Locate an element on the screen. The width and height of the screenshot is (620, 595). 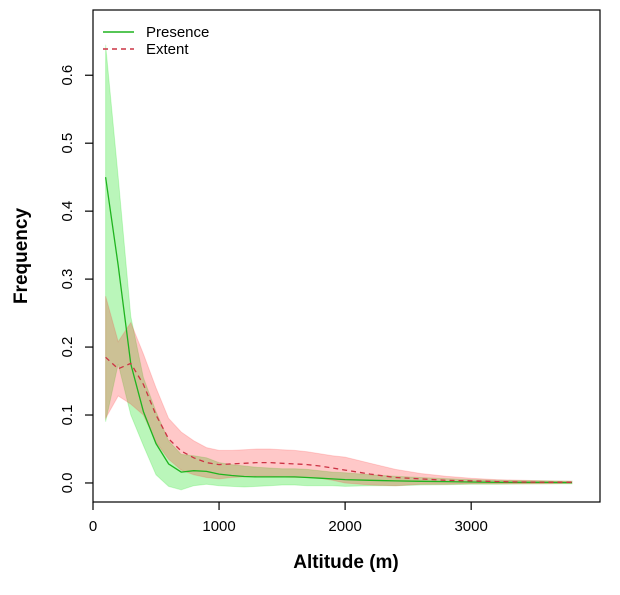
x-tick-label: 1000 is located at coordinates (218, 526).